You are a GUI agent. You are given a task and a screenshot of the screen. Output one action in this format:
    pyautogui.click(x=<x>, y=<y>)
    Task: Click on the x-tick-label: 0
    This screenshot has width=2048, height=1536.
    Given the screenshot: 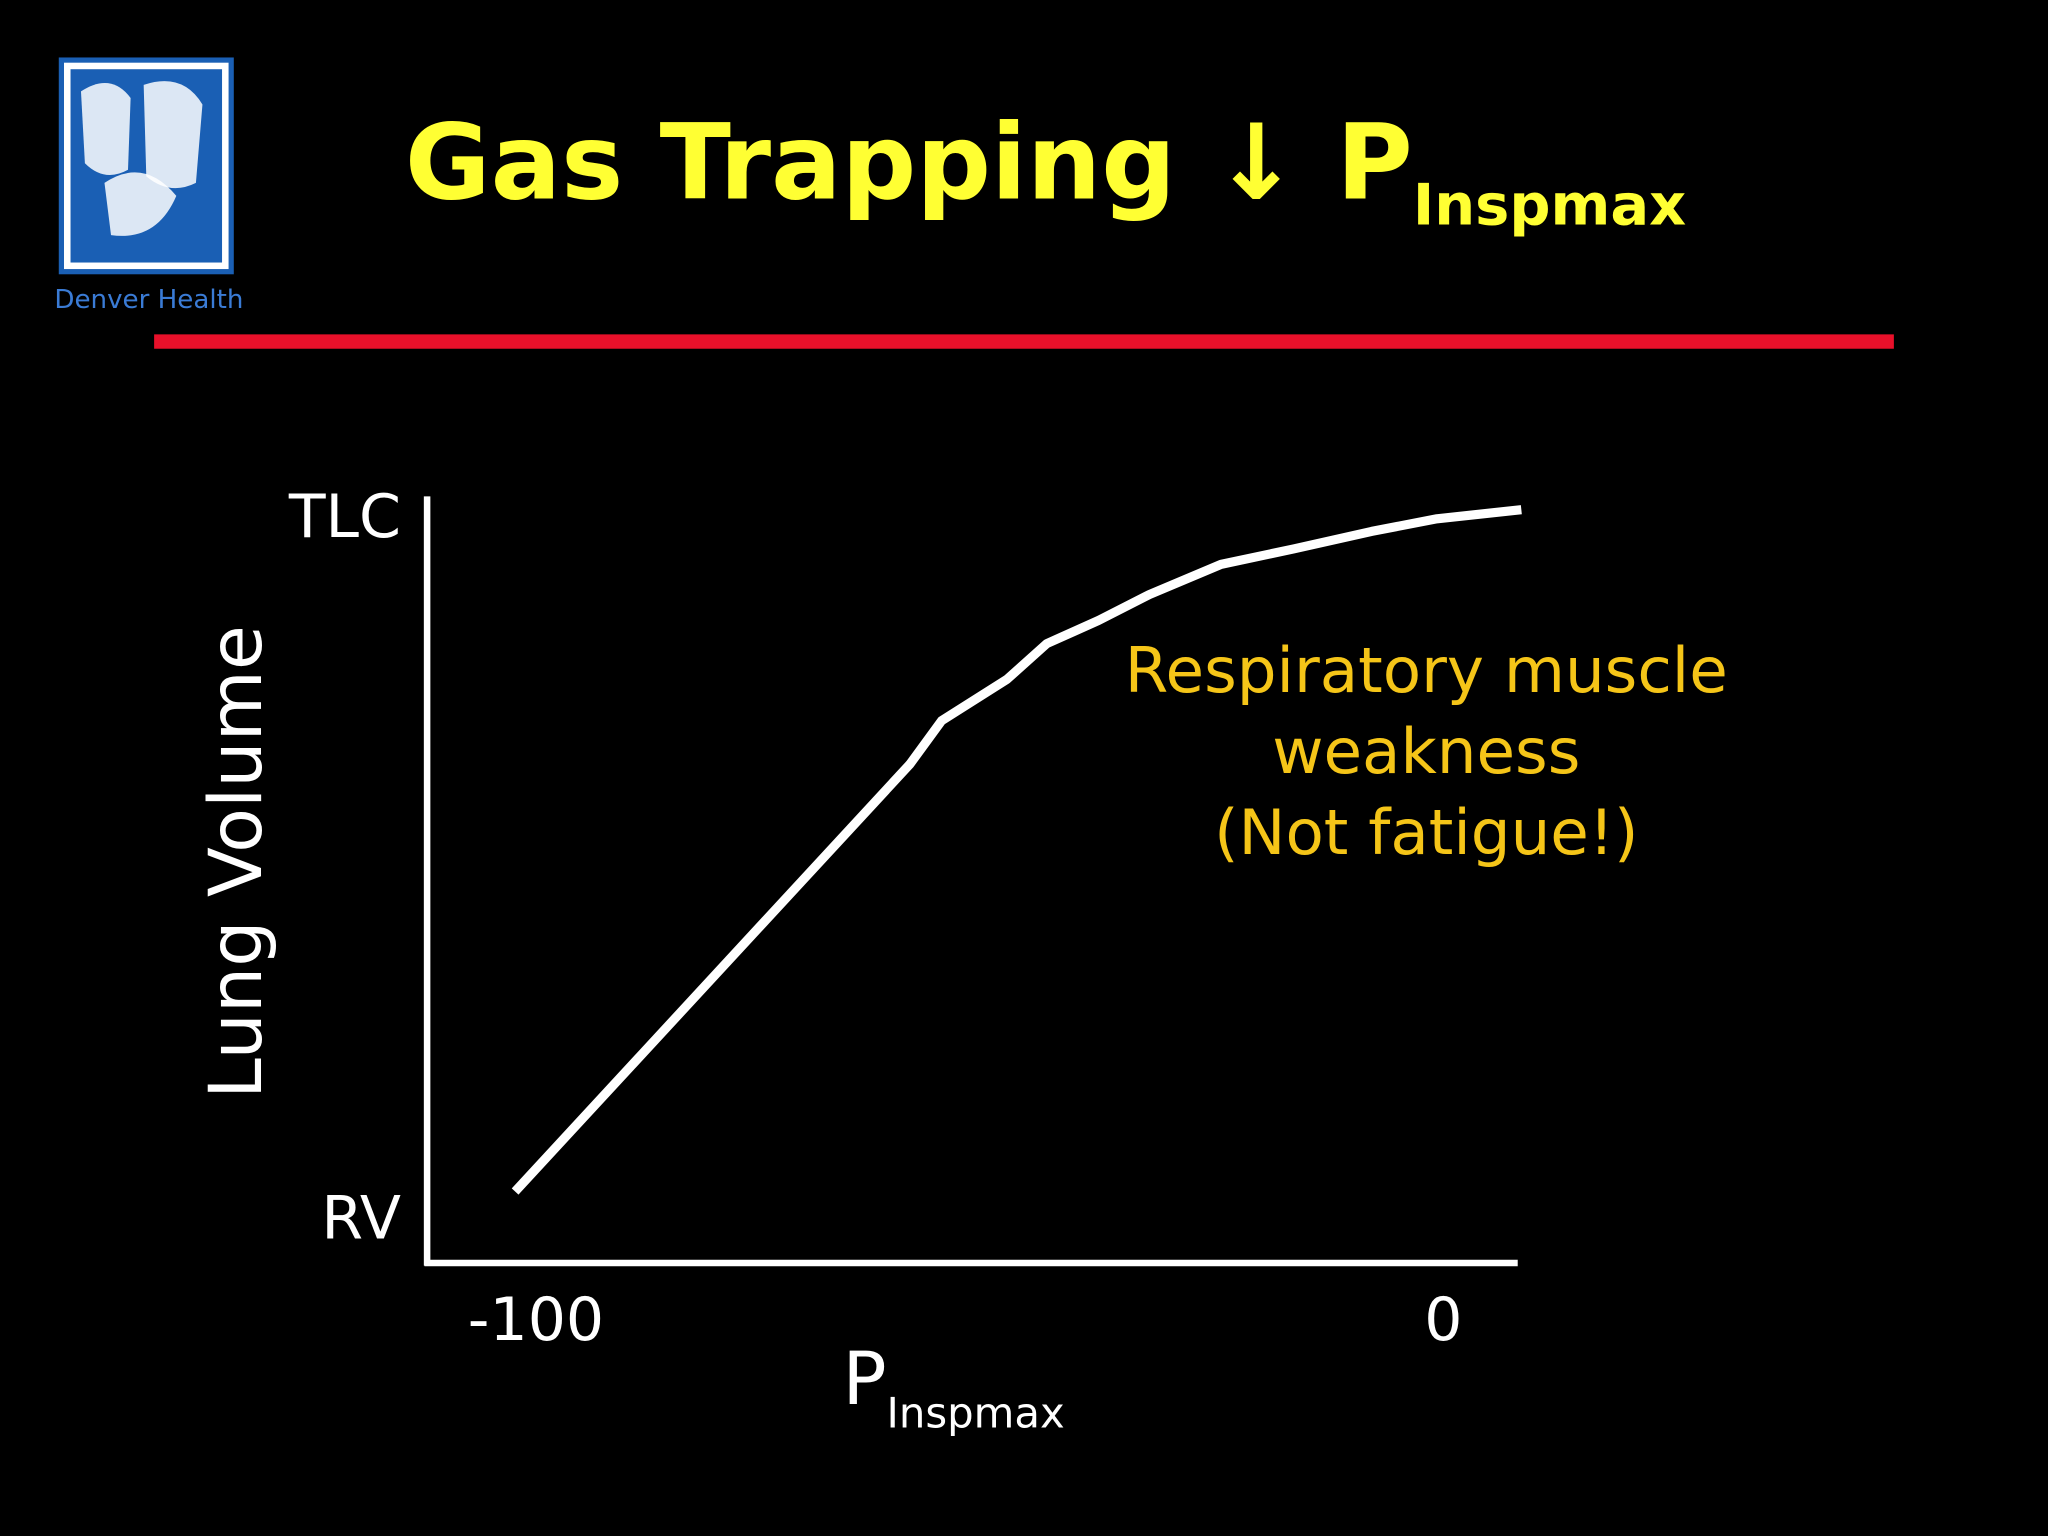 What is the action you would take?
    pyautogui.click(x=1443, y=1320)
    